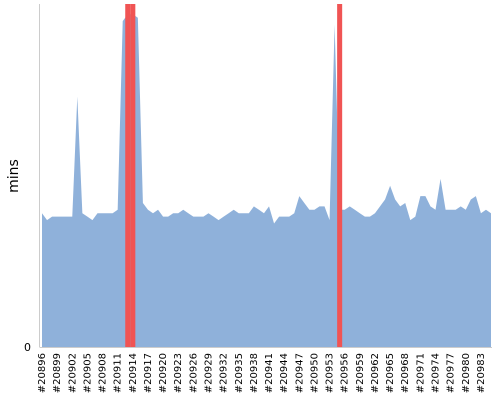 This screenshot has width=500, height=400. I want to click on x-tick-label: #20950, so click(314, 373).